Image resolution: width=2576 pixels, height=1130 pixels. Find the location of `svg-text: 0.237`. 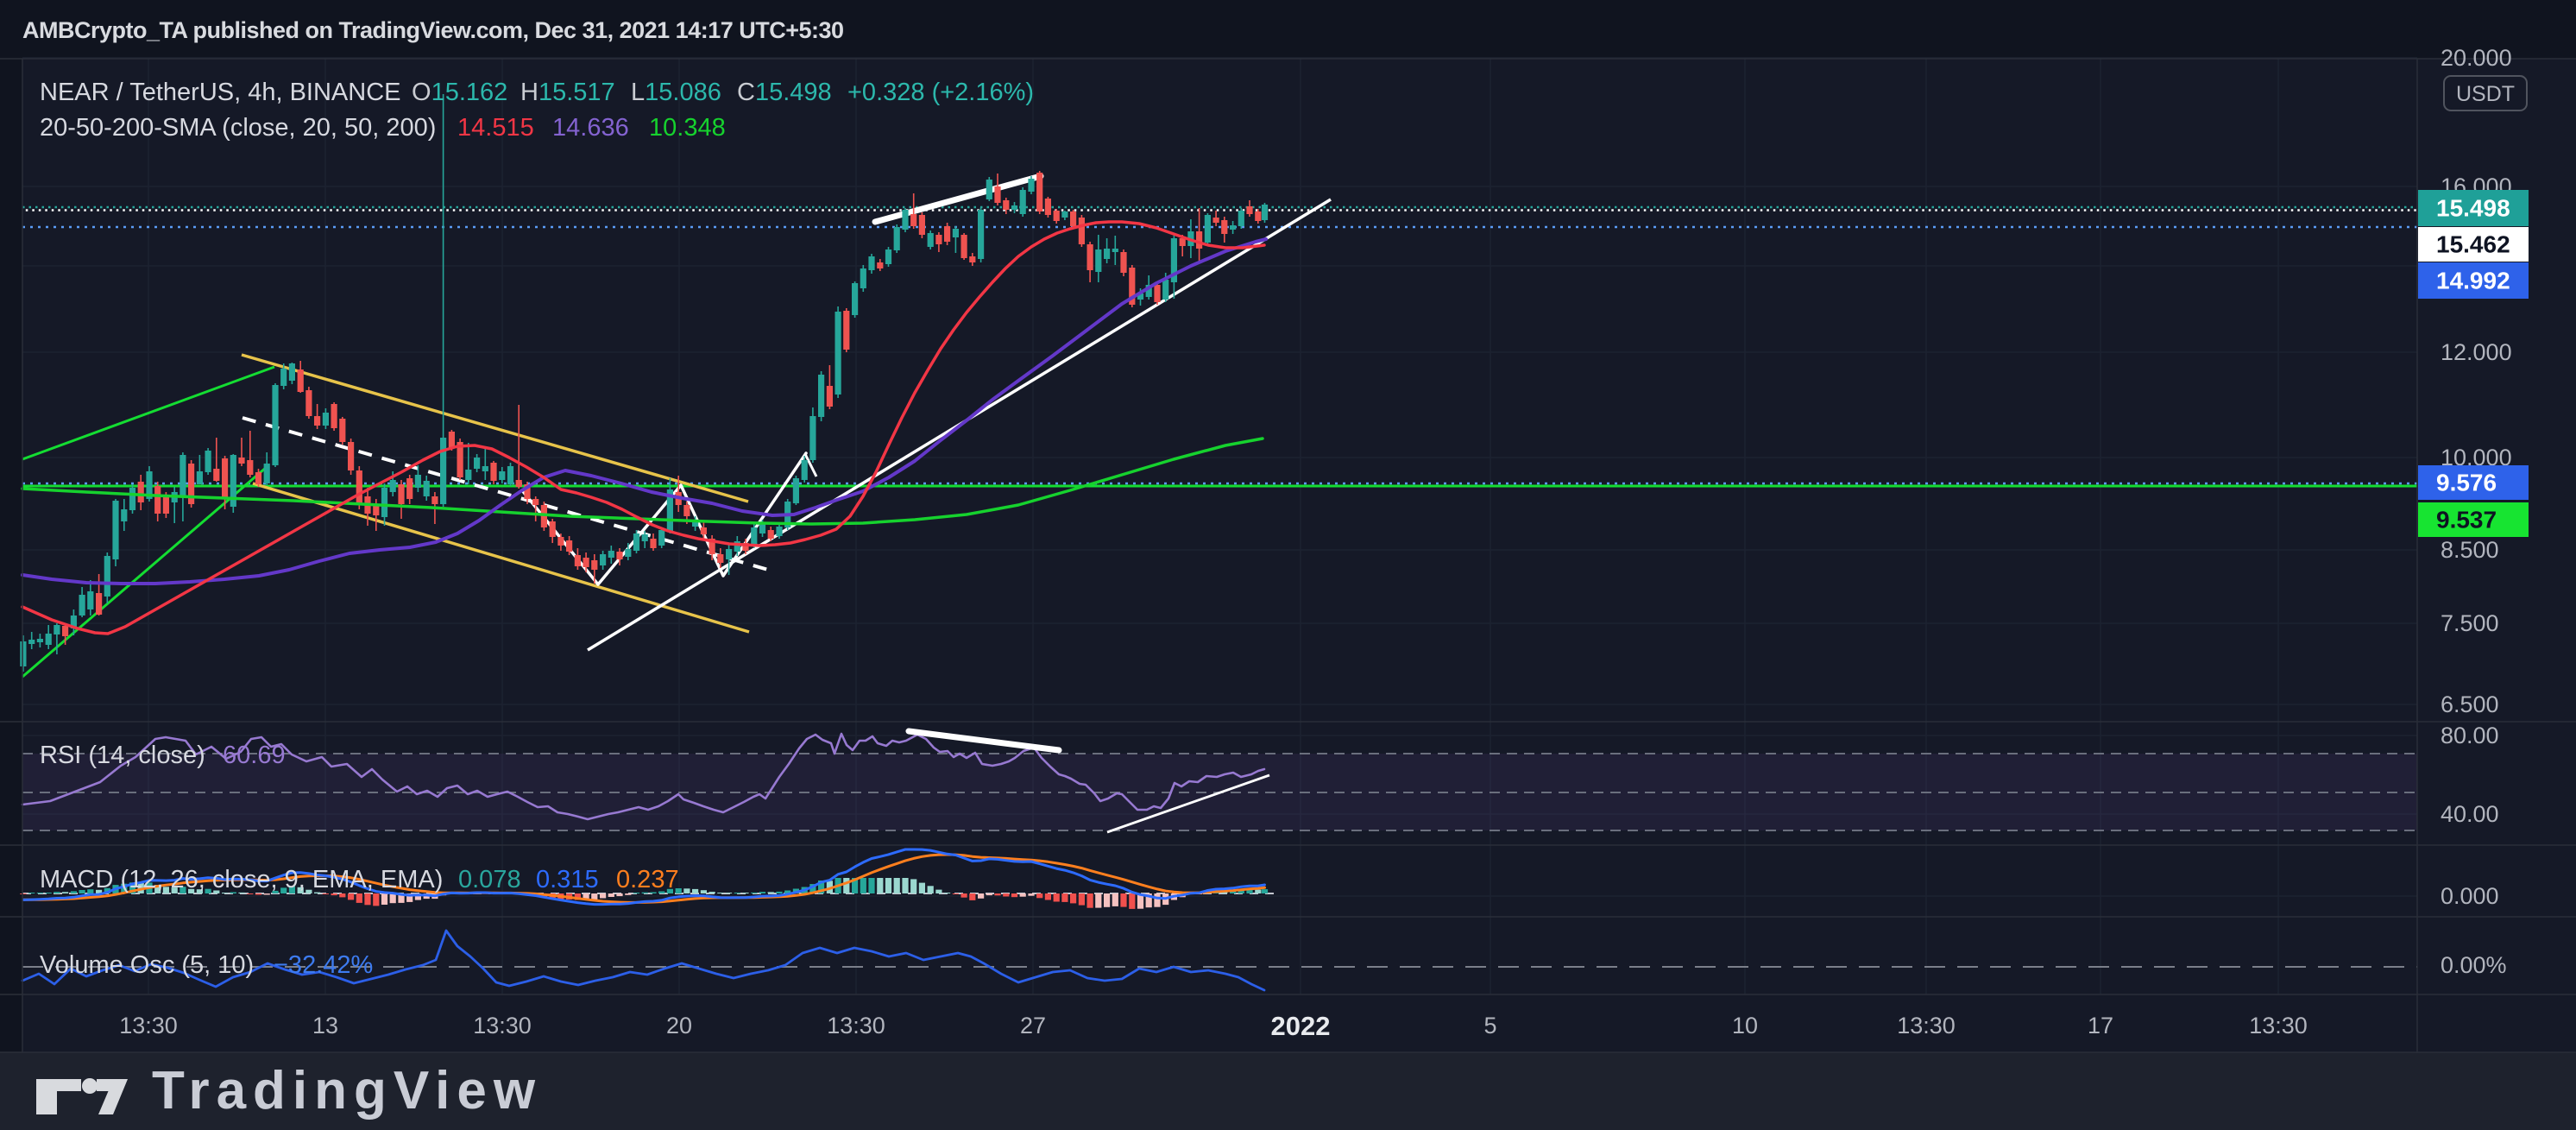

svg-text: 0.237 is located at coordinates (647, 879).